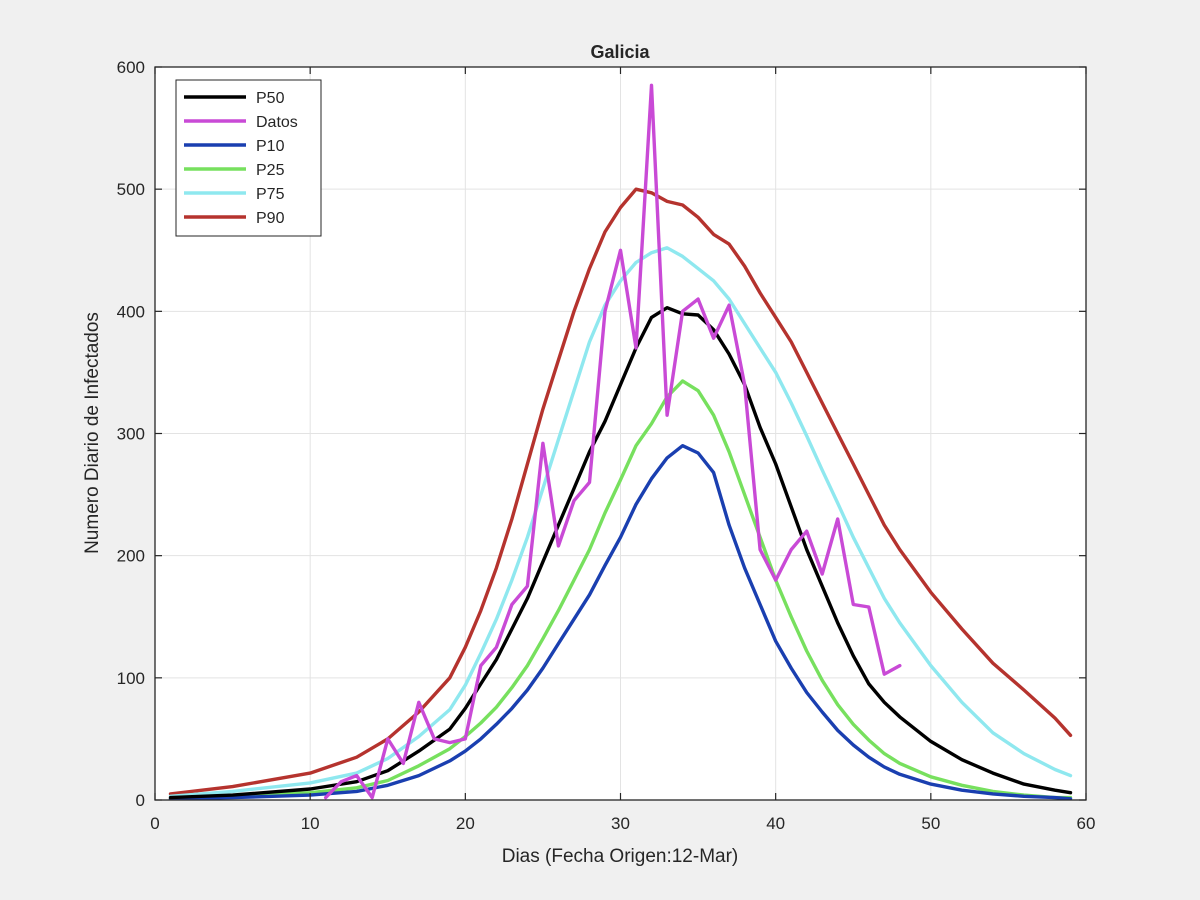 Image resolution: width=1200 pixels, height=900 pixels. I want to click on y-tick-label: 400, so click(131, 311).